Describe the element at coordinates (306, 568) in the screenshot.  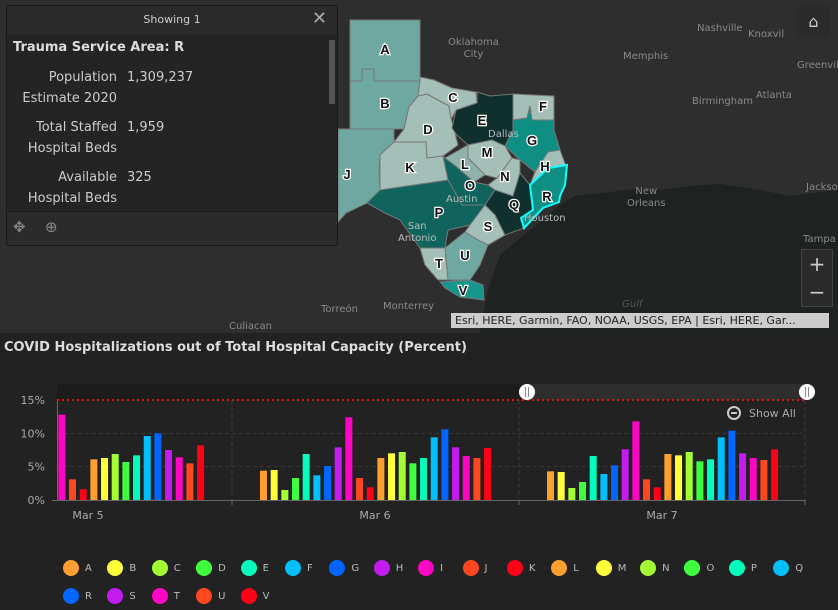
I see `legend-item-f: F` at that location.